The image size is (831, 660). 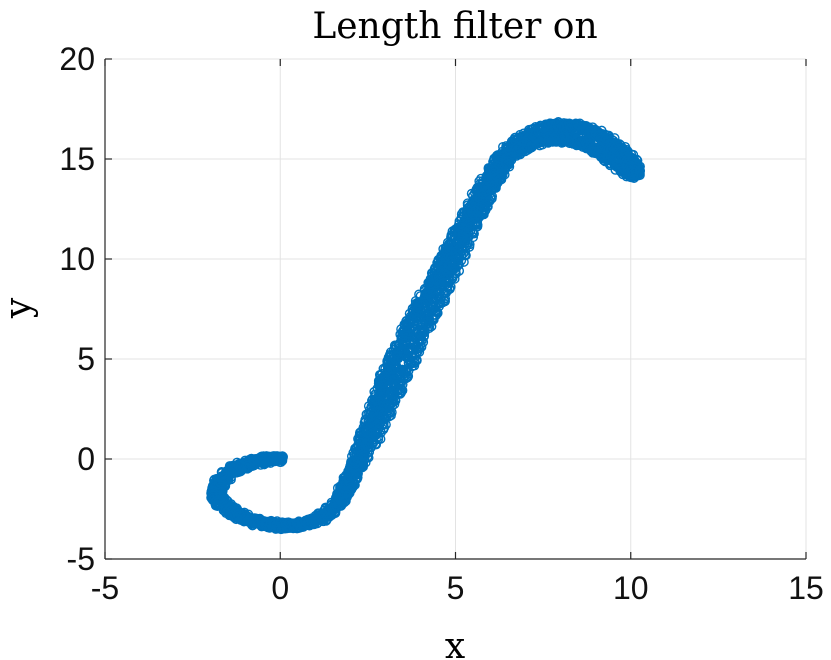 I want to click on y-tick-label: 10, so click(x=77, y=259).